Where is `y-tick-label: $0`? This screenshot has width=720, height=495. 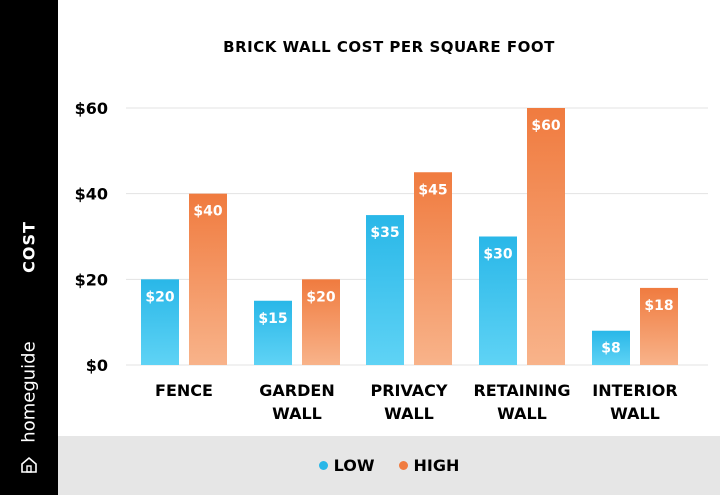
y-tick-label: $0 is located at coordinates (97, 365).